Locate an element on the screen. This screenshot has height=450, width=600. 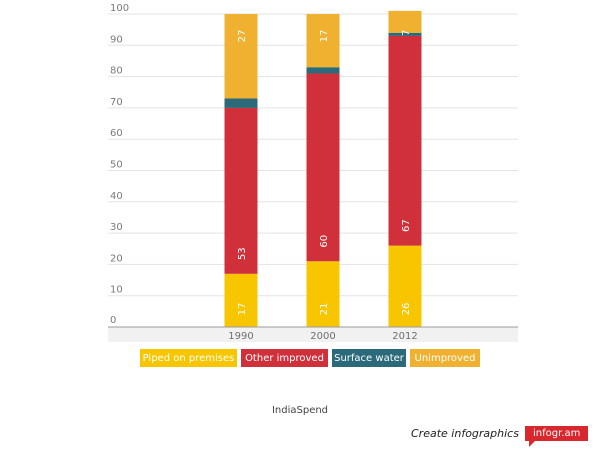
y-tick-label: 90 is located at coordinates (116, 39).